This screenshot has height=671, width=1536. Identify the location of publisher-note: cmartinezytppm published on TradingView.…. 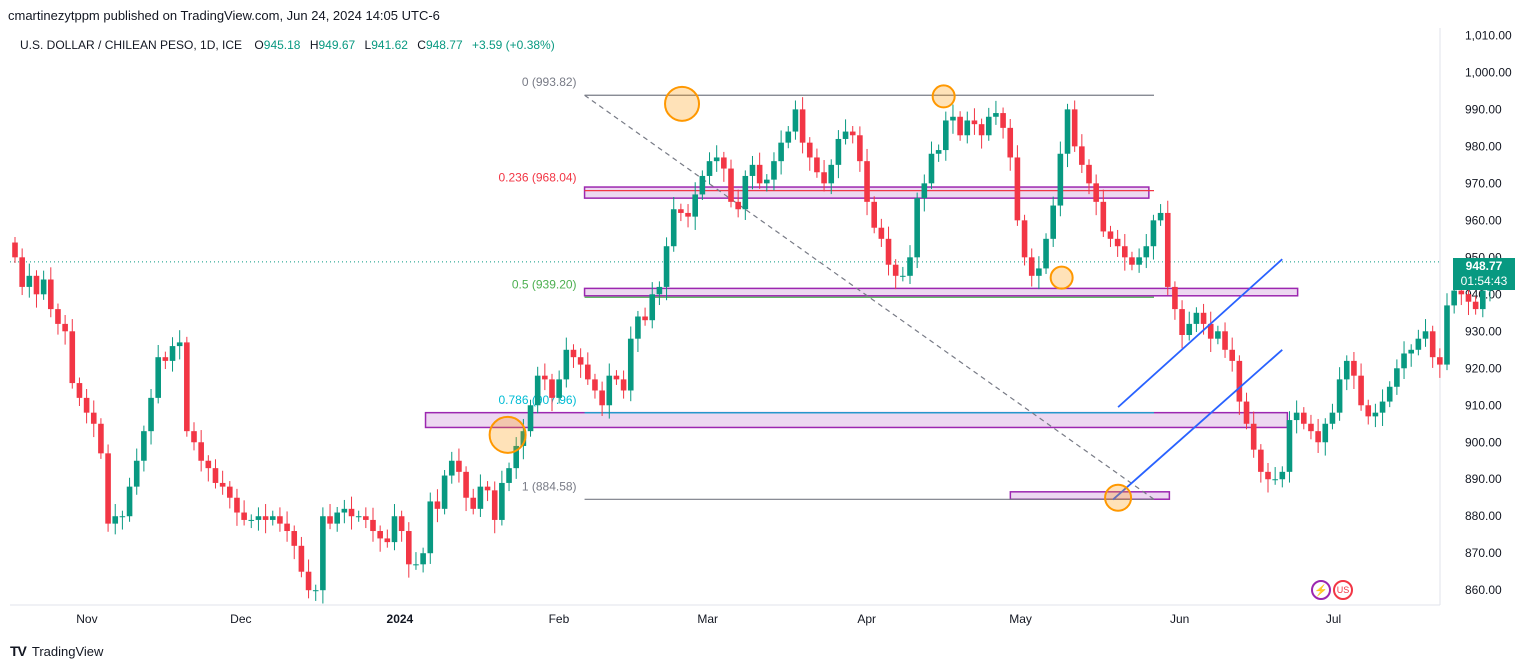
(224, 15).